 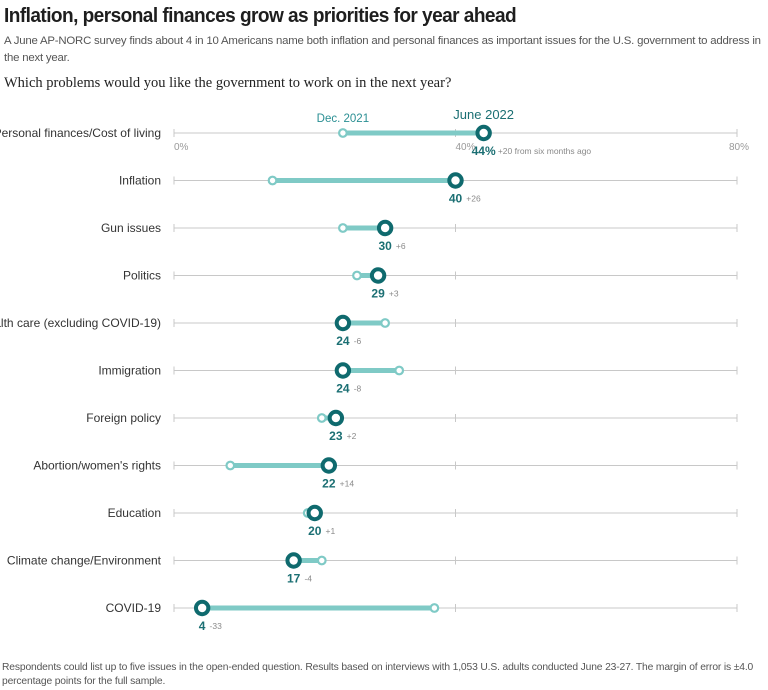 I want to click on change-label: -6, so click(x=358, y=341).